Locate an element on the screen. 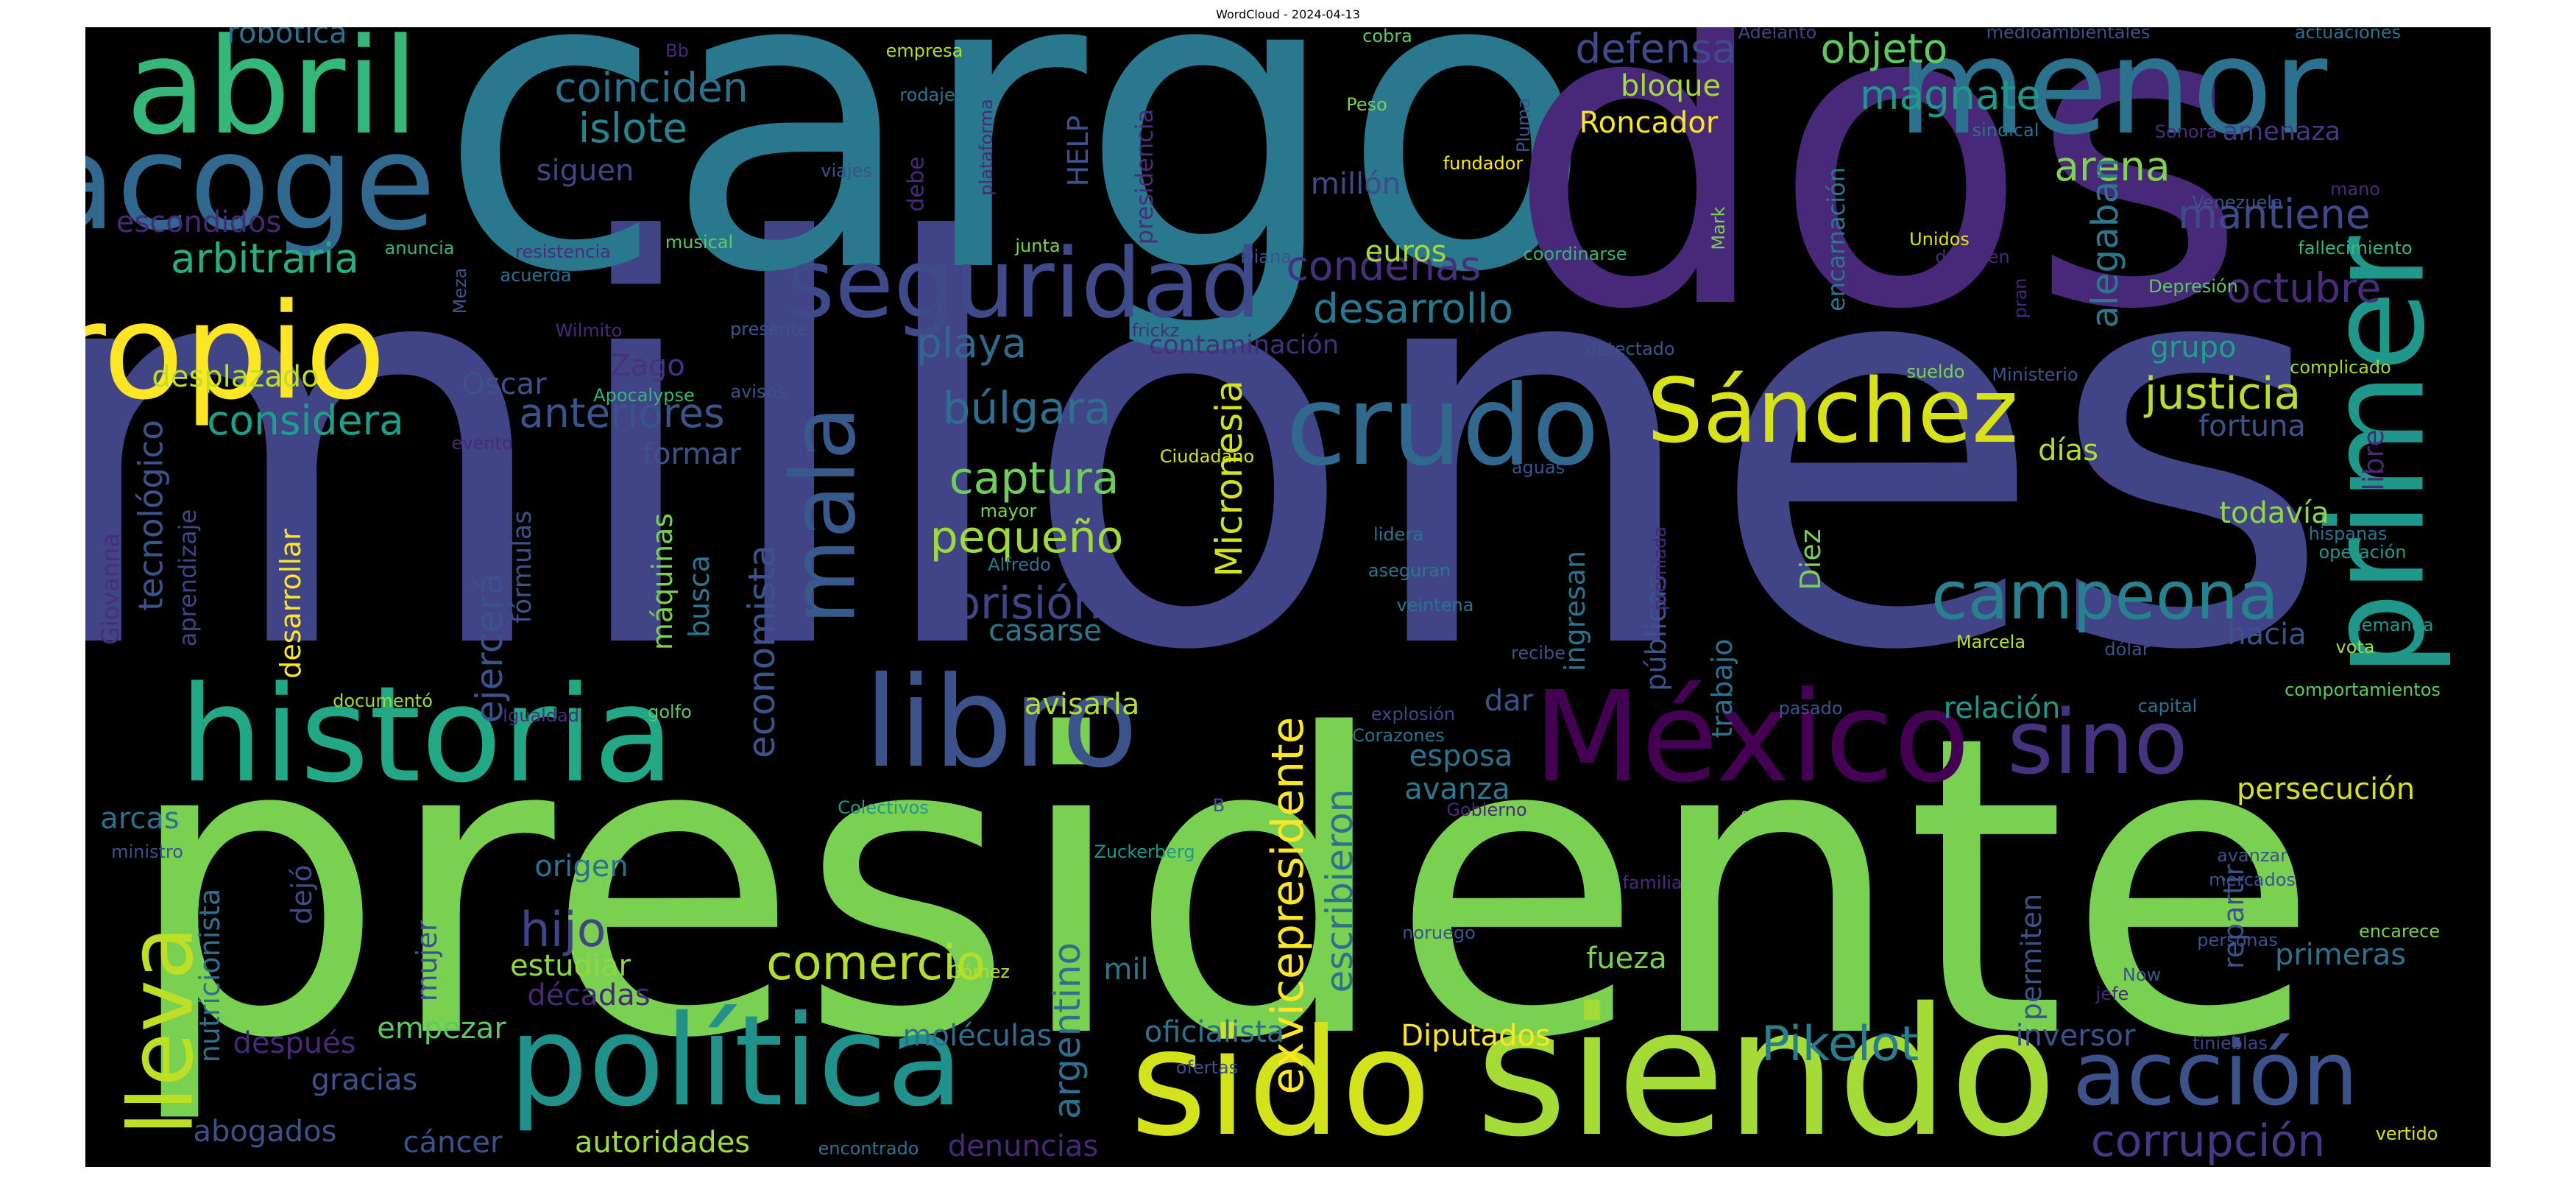  word-146: empresa is located at coordinates (925, 50).